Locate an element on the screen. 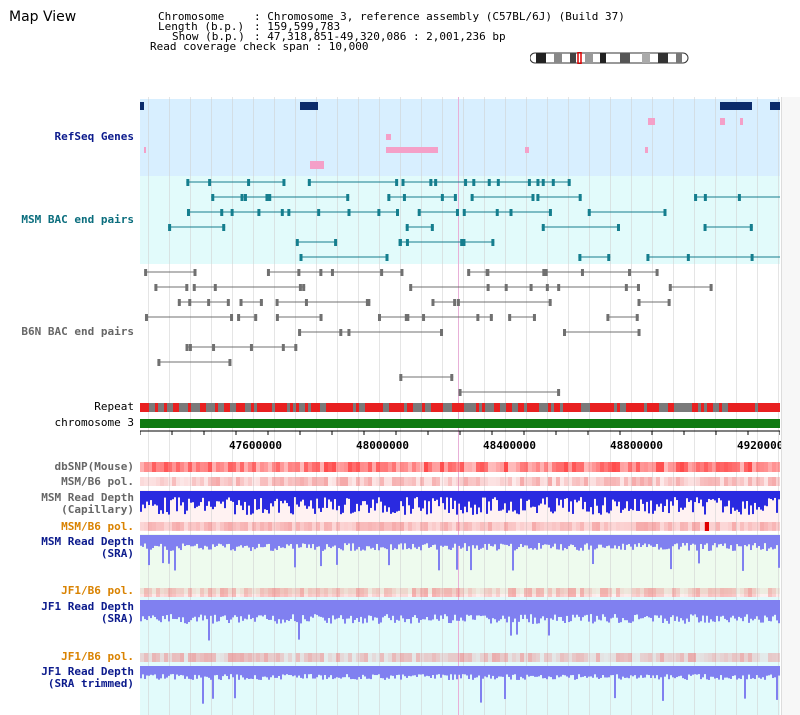 The height and width of the screenshot is (715, 800). show-label: Show (b.p.) is located at coordinates (208, 36).